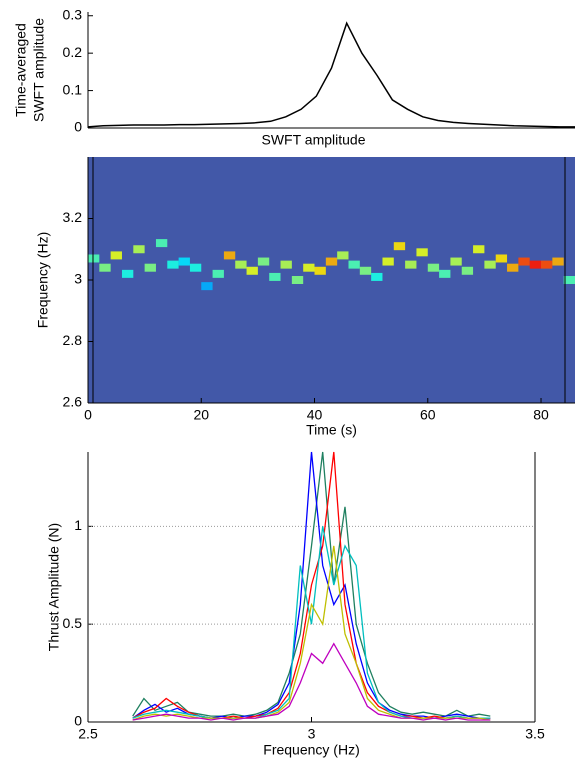  Describe the element at coordinates (54, 587) in the screenshot. I see `y-axis-label: Thrust Amplitude (N)` at that location.